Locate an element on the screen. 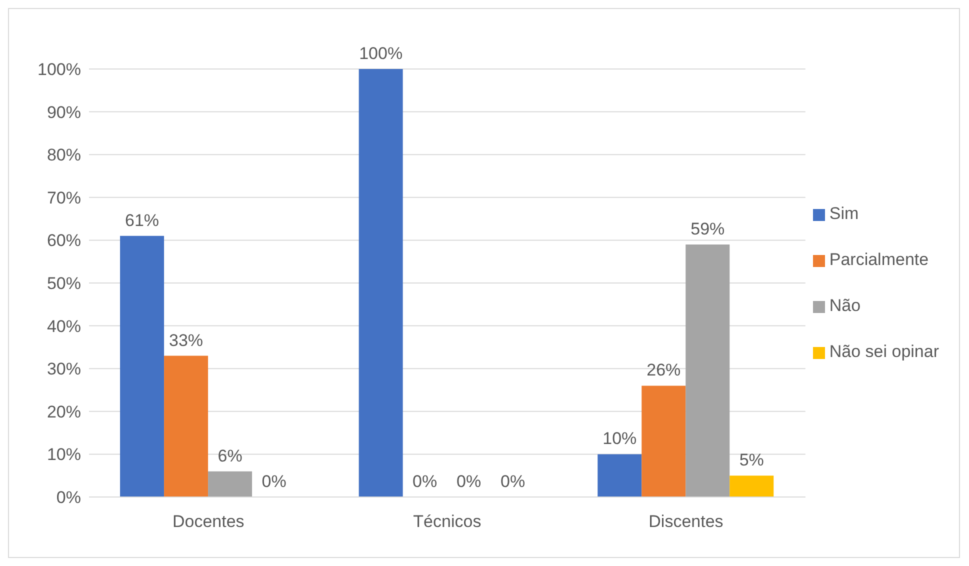 The image size is (969, 566). data-label: 26% is located at coordinates (663, 370).